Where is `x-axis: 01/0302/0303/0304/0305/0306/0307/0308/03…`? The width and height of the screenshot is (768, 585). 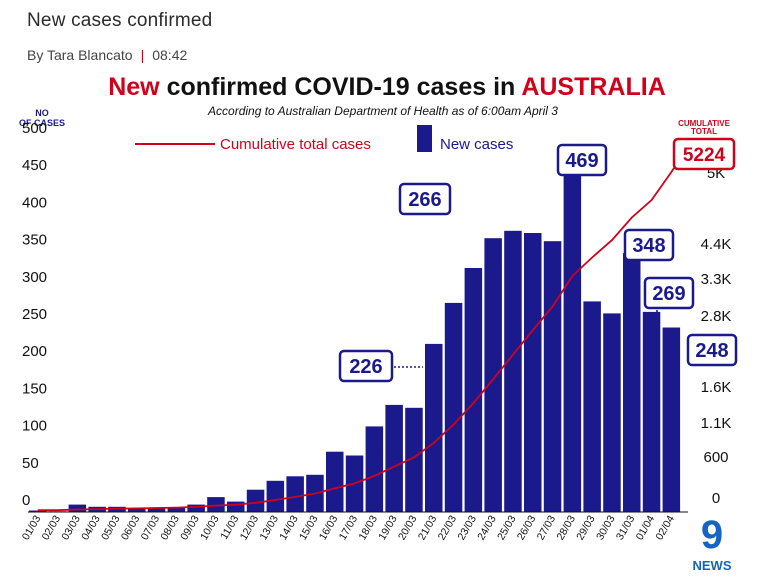 x-axis: 01/0302/0303/0304/0305/0306/0307/0308/03… is located at coordinates (348, 527).